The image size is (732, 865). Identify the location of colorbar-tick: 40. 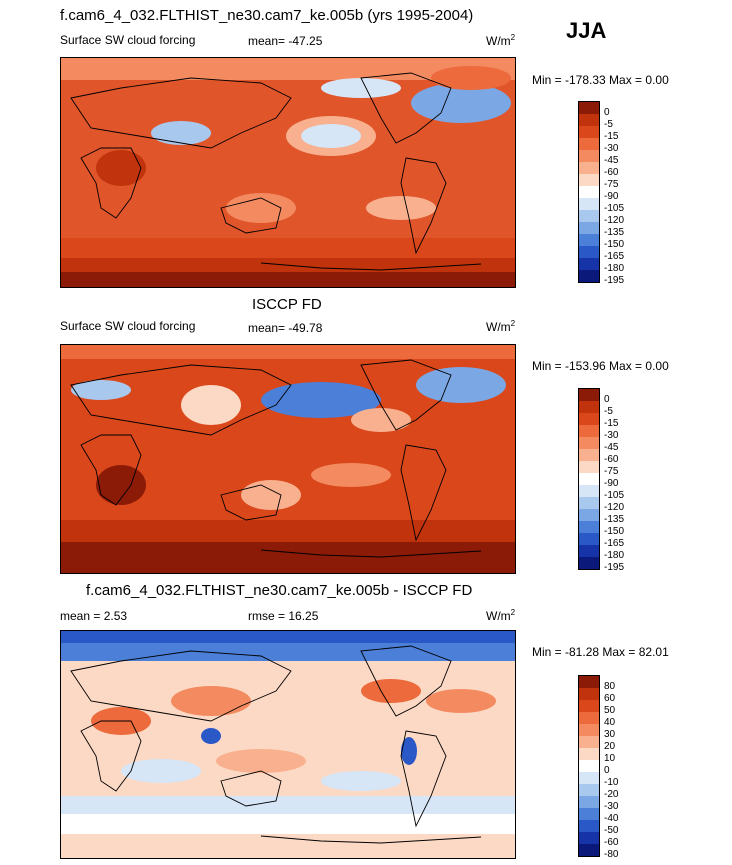
(610, 722).